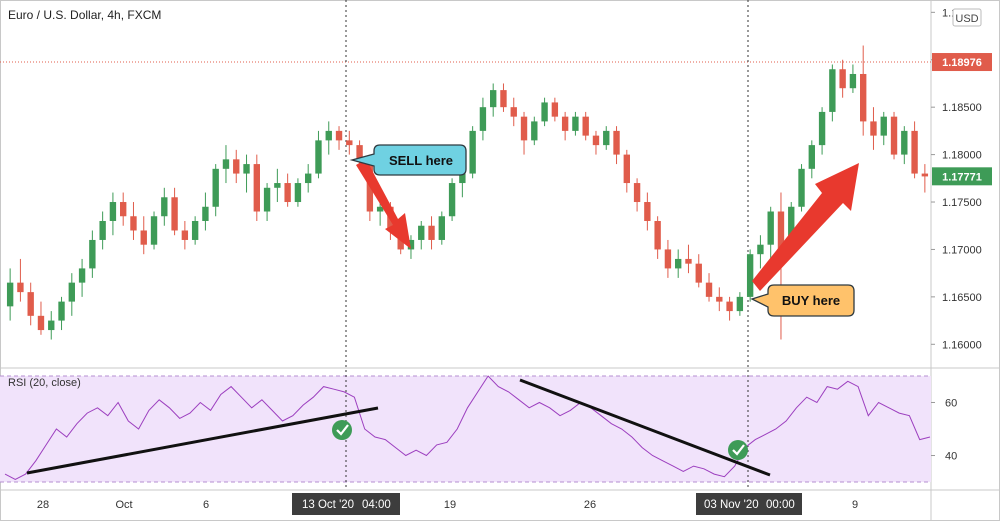 The height and width of the screenshot is (521, 1000). I want to click on rsi-axis: 40 60, so click(944, 430).